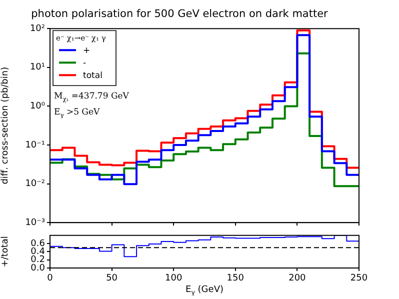 Image resolution: width=399 pixels, height=299 pixels. What do you see at coordinates (35, 184) in the screenshot?
I see `y-tick-label: 10⁻²` at bounding box center [35, 184].